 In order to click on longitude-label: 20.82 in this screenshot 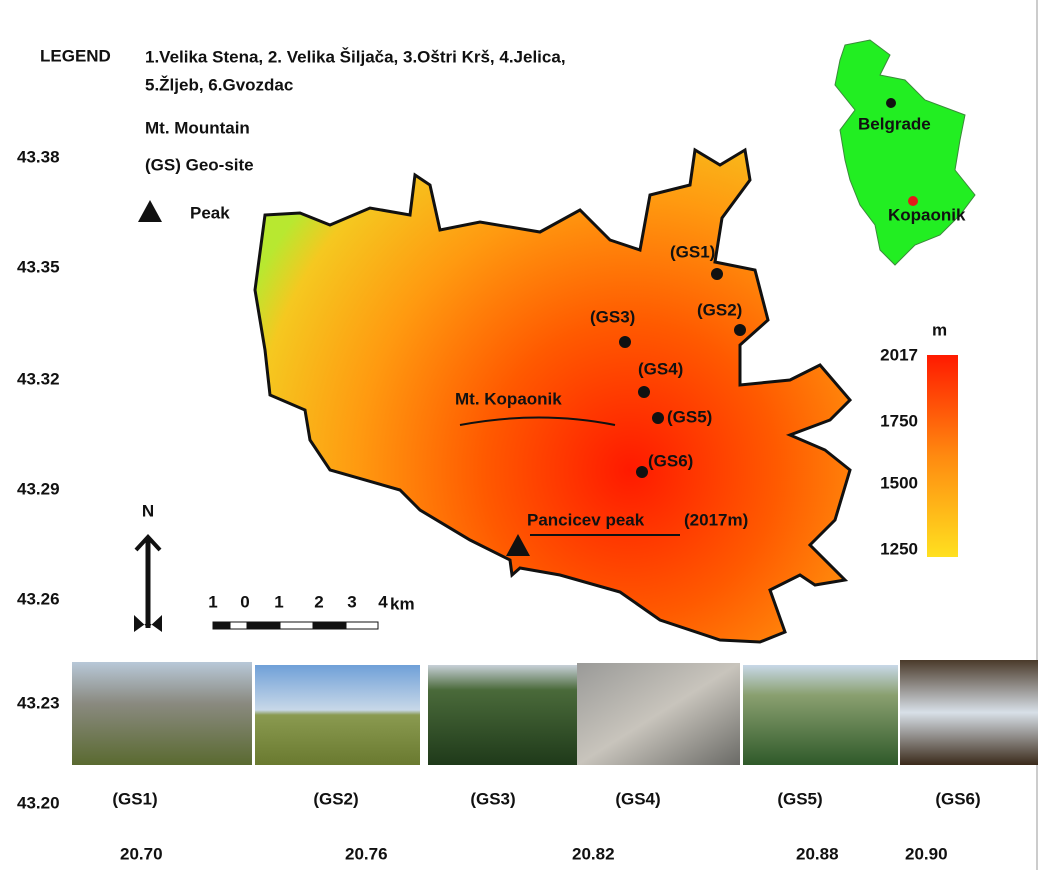, I will do `click(593, 853)`.